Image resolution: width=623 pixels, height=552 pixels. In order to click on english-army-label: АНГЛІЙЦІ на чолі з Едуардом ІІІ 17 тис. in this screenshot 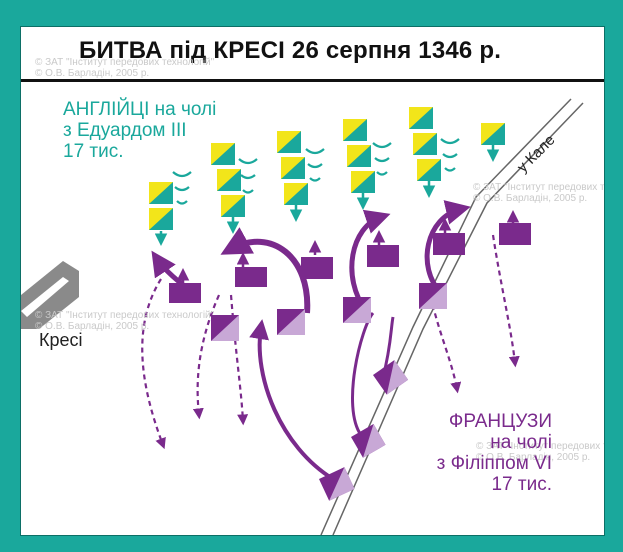, I will do `click(140, 130)`.